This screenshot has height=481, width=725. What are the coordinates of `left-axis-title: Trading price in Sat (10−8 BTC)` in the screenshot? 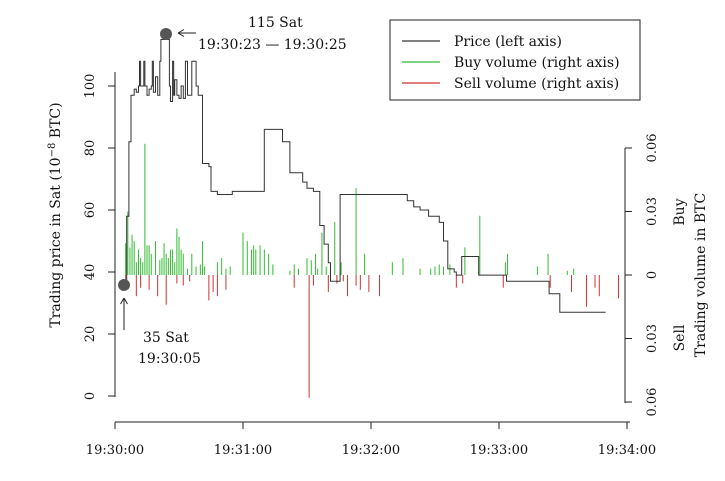 It's located at (56, 214).